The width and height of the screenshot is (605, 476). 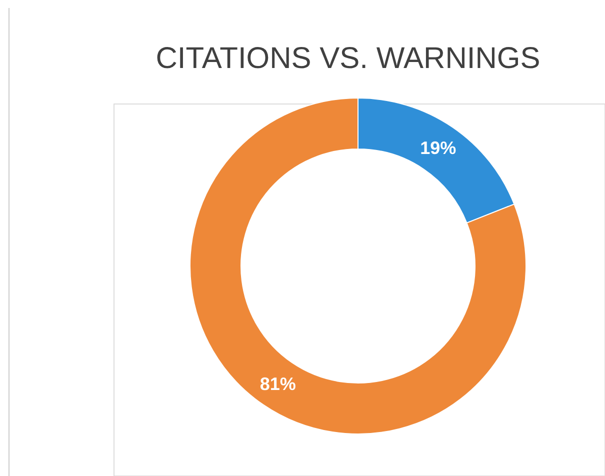 What do you see at coordinates (278, 384) in the screenshot?
I see `data-label: 81%` at bounding box center [278, 384].